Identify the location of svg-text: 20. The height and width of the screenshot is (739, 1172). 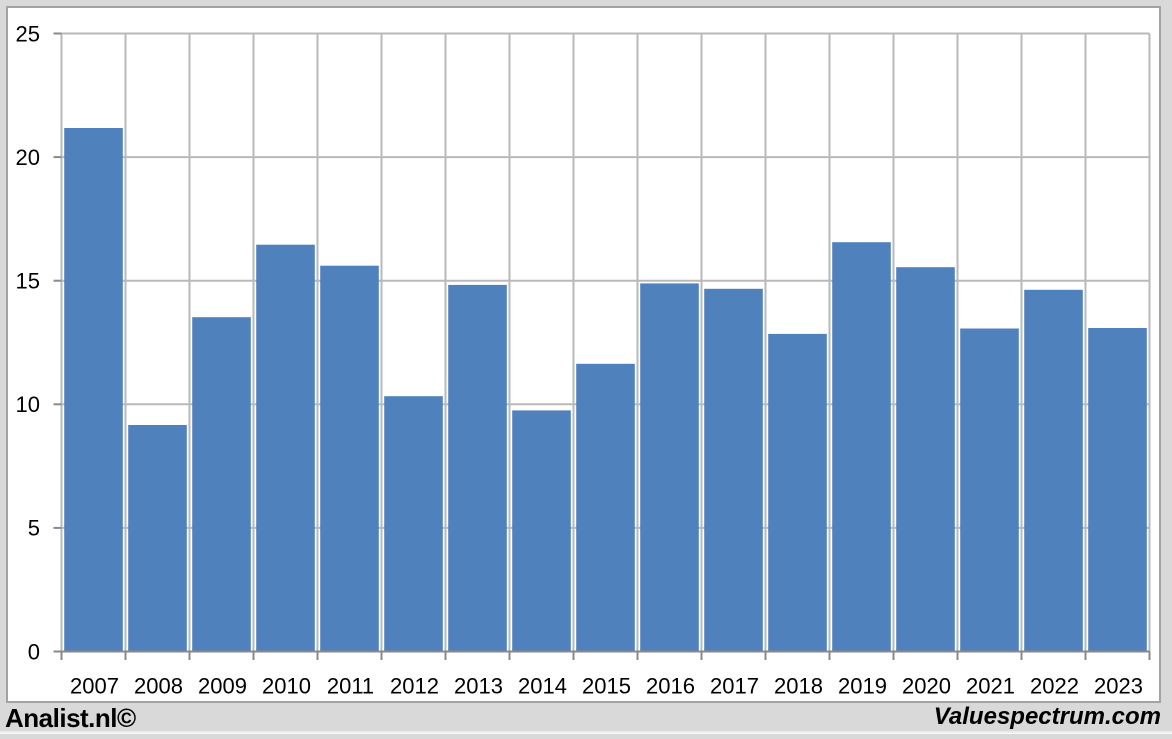
(28, 157).